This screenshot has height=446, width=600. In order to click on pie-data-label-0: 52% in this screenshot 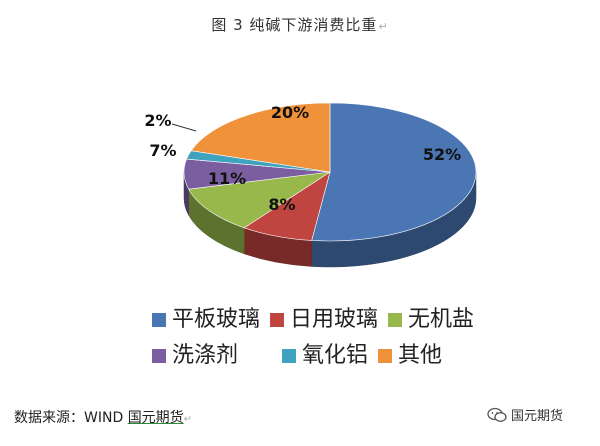, I will do `click(442, 154)`.